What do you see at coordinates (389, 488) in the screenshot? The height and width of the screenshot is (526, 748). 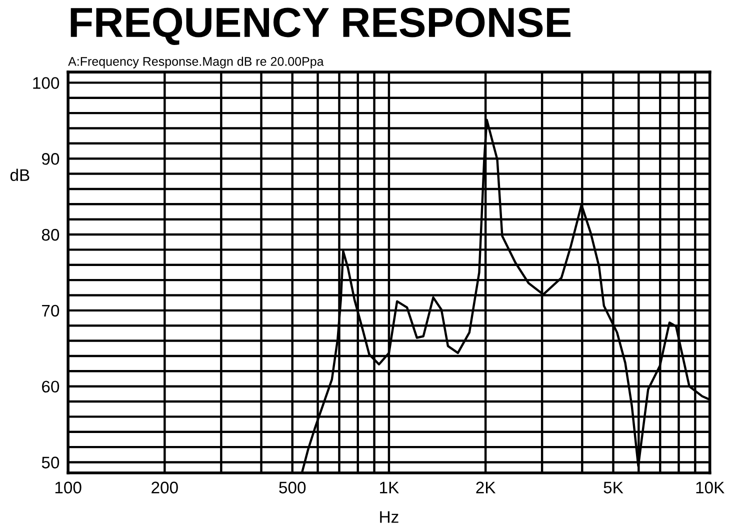 I see `x-tick-label: 1K` at bounding box center [389, 488].